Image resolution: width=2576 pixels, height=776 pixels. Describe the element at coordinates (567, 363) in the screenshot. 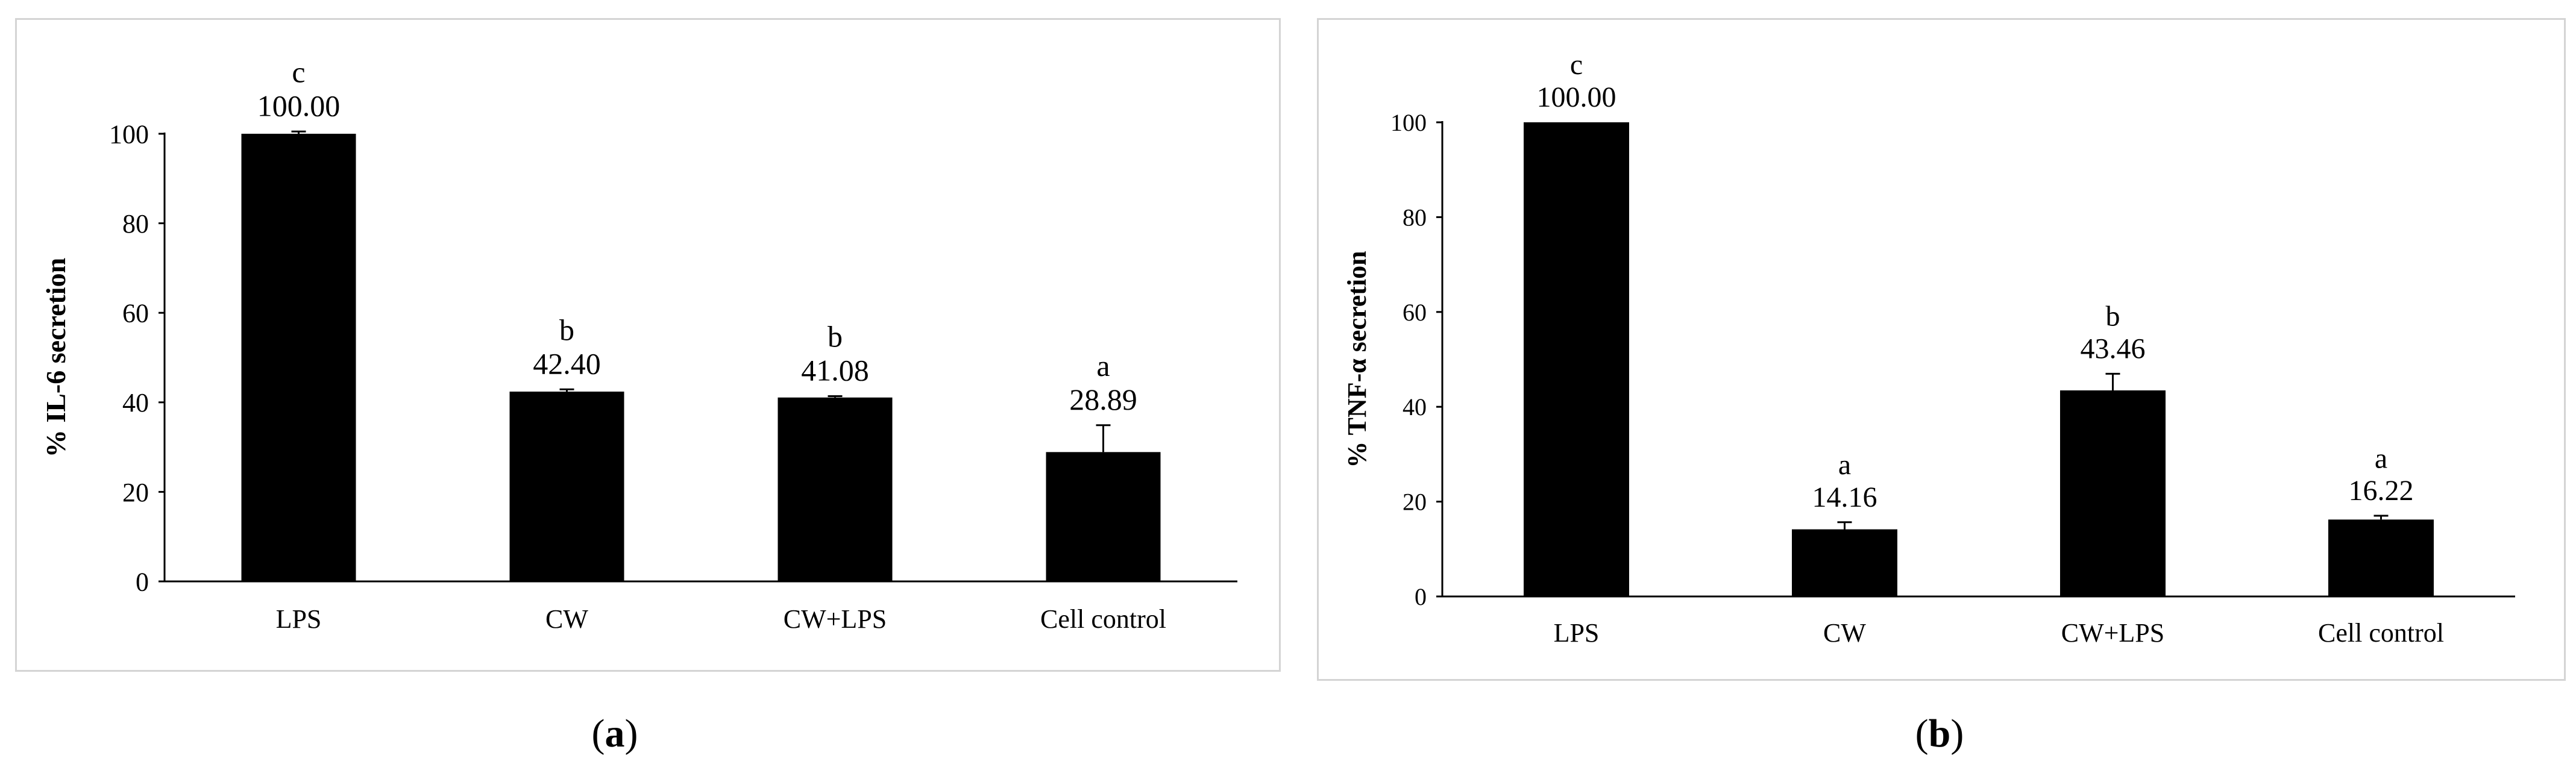

I see `data-label: 42.40` at that location.